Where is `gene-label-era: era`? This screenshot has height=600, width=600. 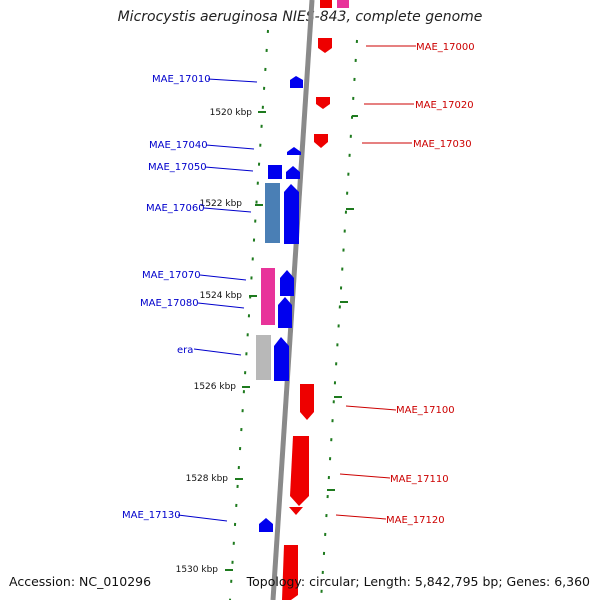
gene-label-era: era is located at coordinates (185, 350).